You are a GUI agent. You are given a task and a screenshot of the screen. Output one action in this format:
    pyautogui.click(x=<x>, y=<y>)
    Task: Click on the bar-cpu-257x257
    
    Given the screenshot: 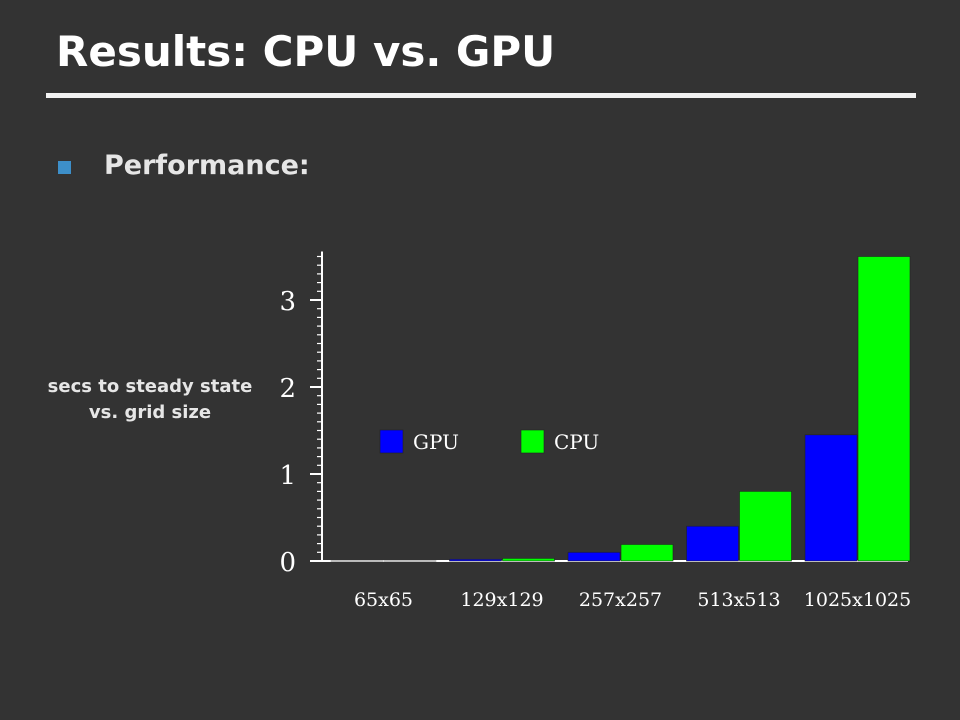 What is the action you would take?
    pyautogui.click(x=647, y=553)
    